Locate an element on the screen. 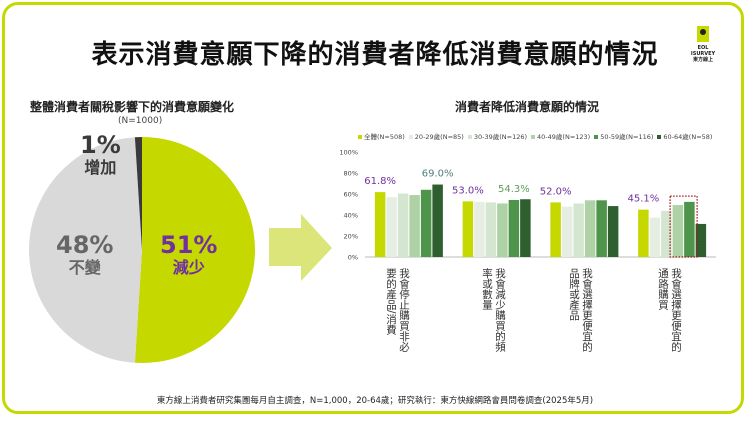  legend-label: 20-29歲(N=85) is located at coordinates (439, 137).